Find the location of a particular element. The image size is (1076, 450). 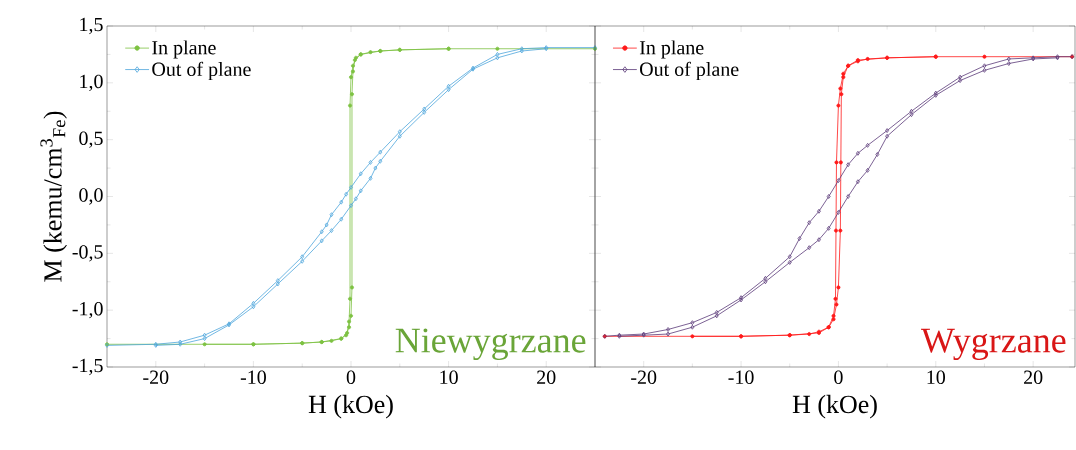

y-tick-label: 0,0 is located at coordinates (91, 196).